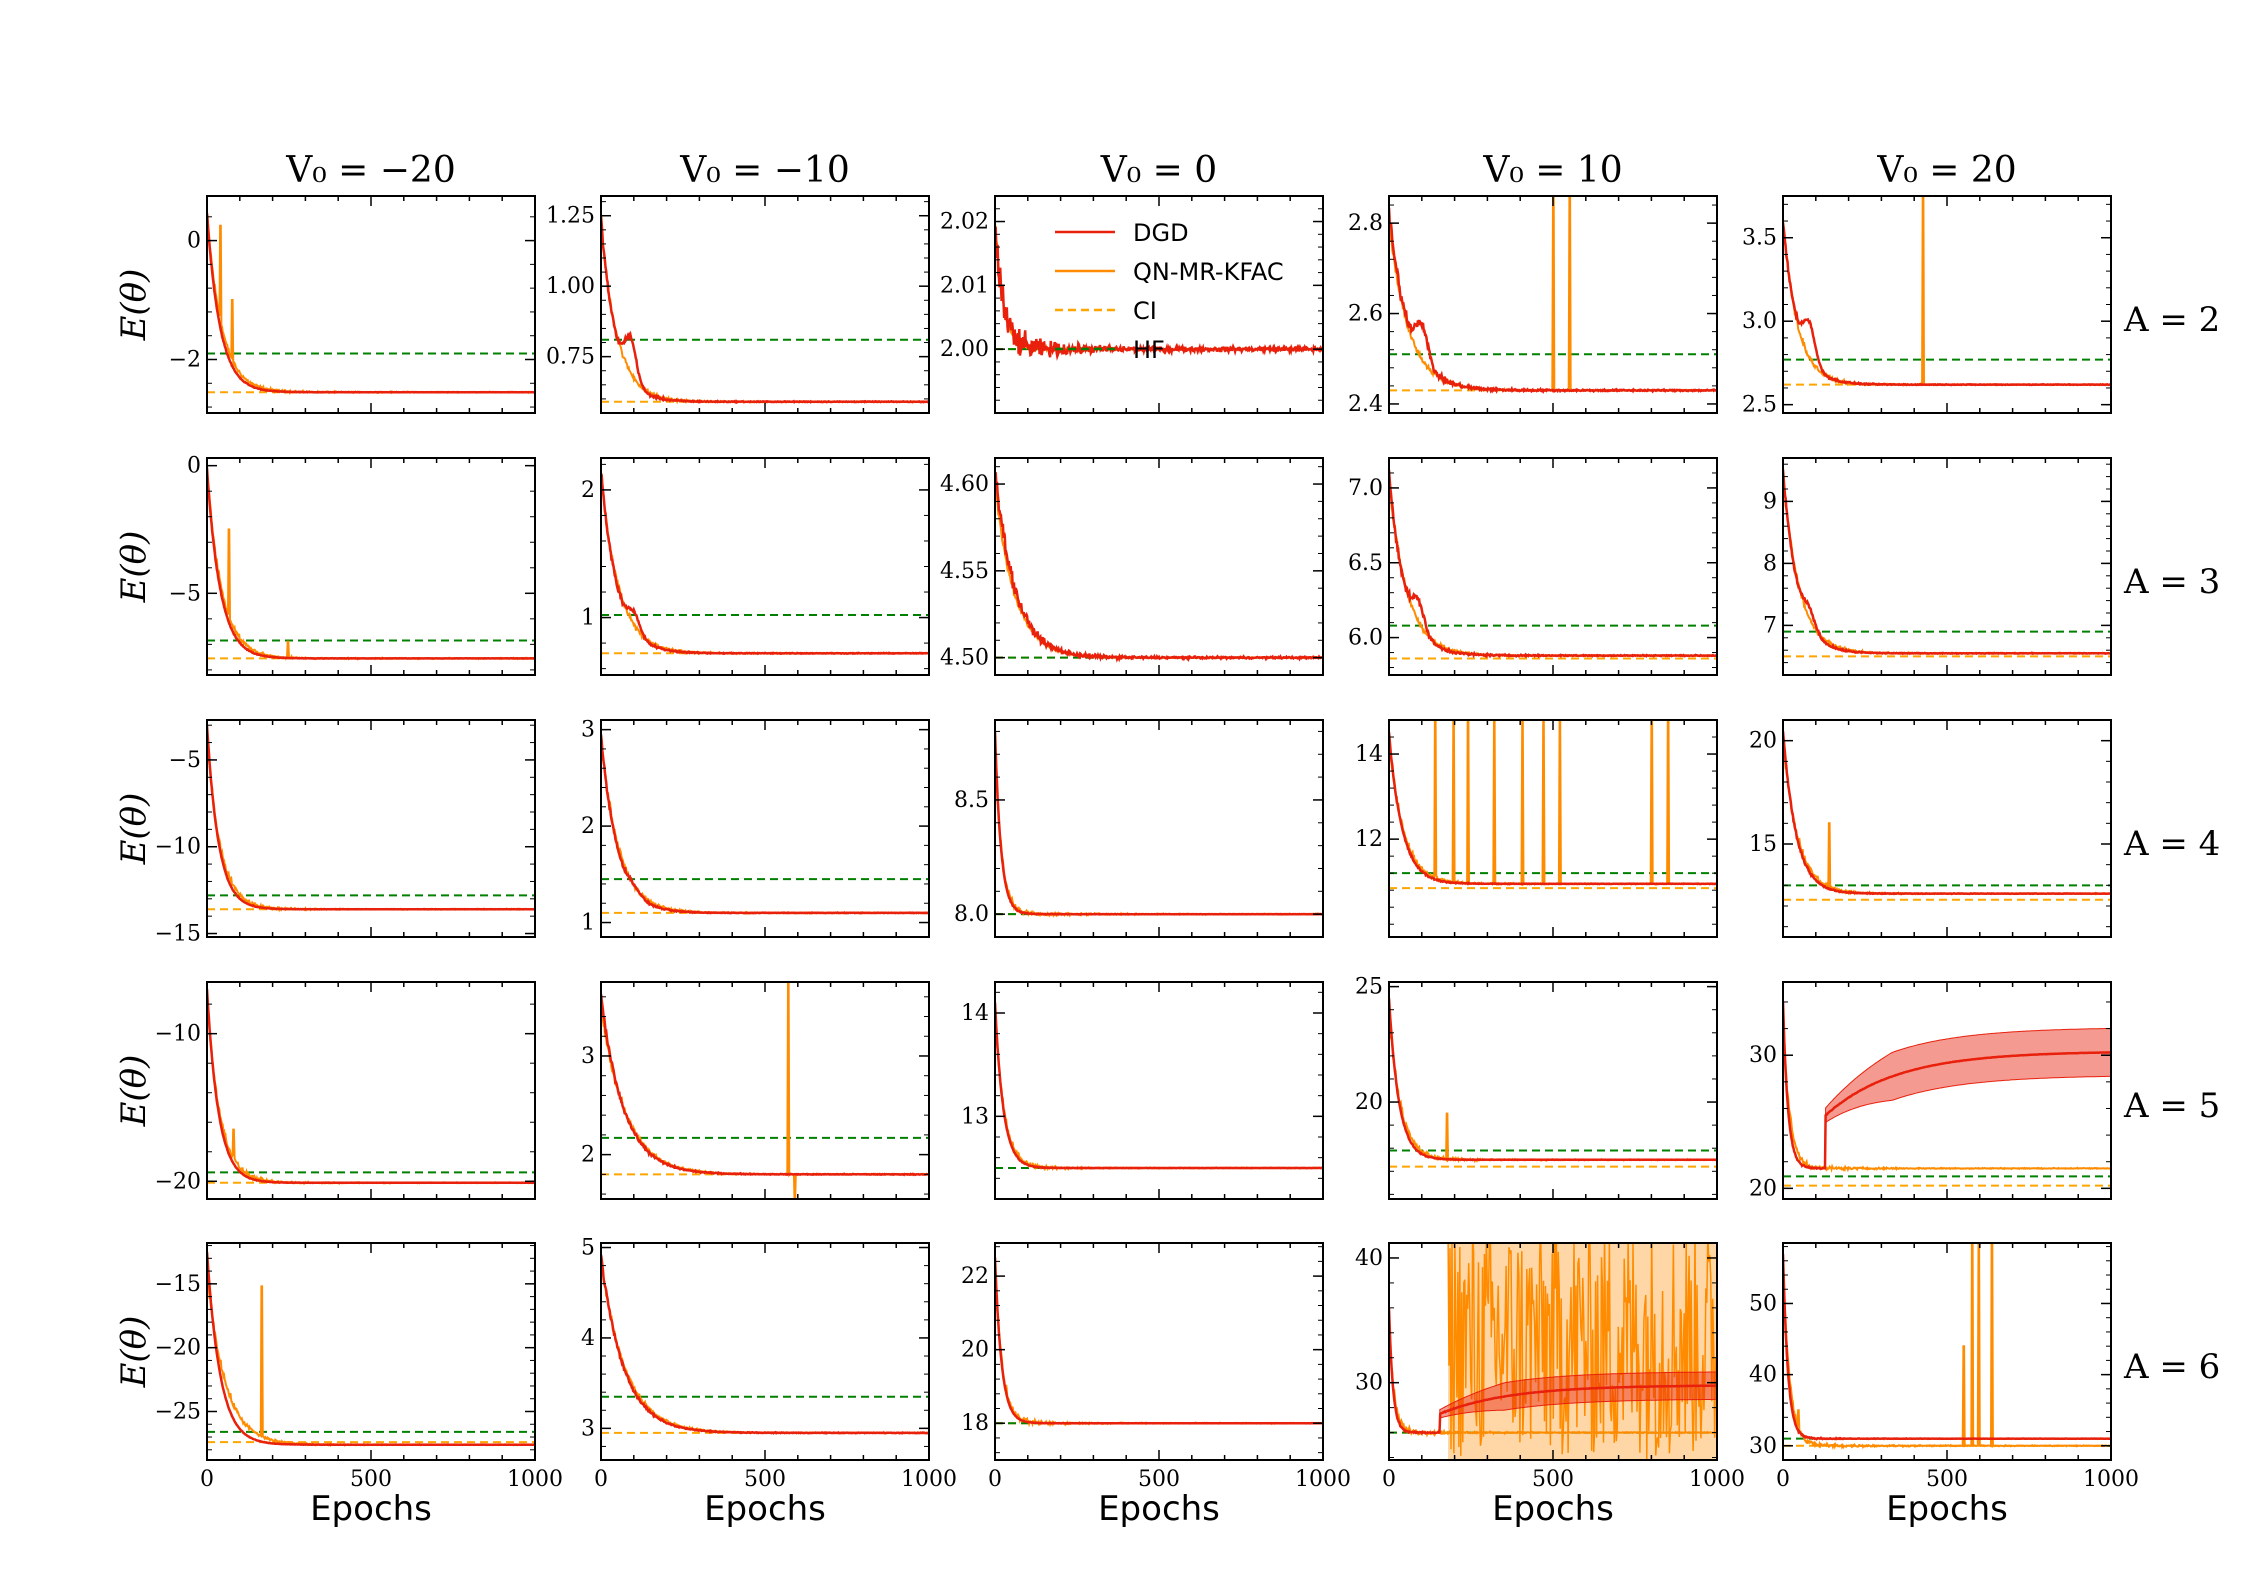  What do you see at coordinates (975, 1013) in the screenshot?
I see `y-tick-label: 14` at bounding box center [975, 1013].